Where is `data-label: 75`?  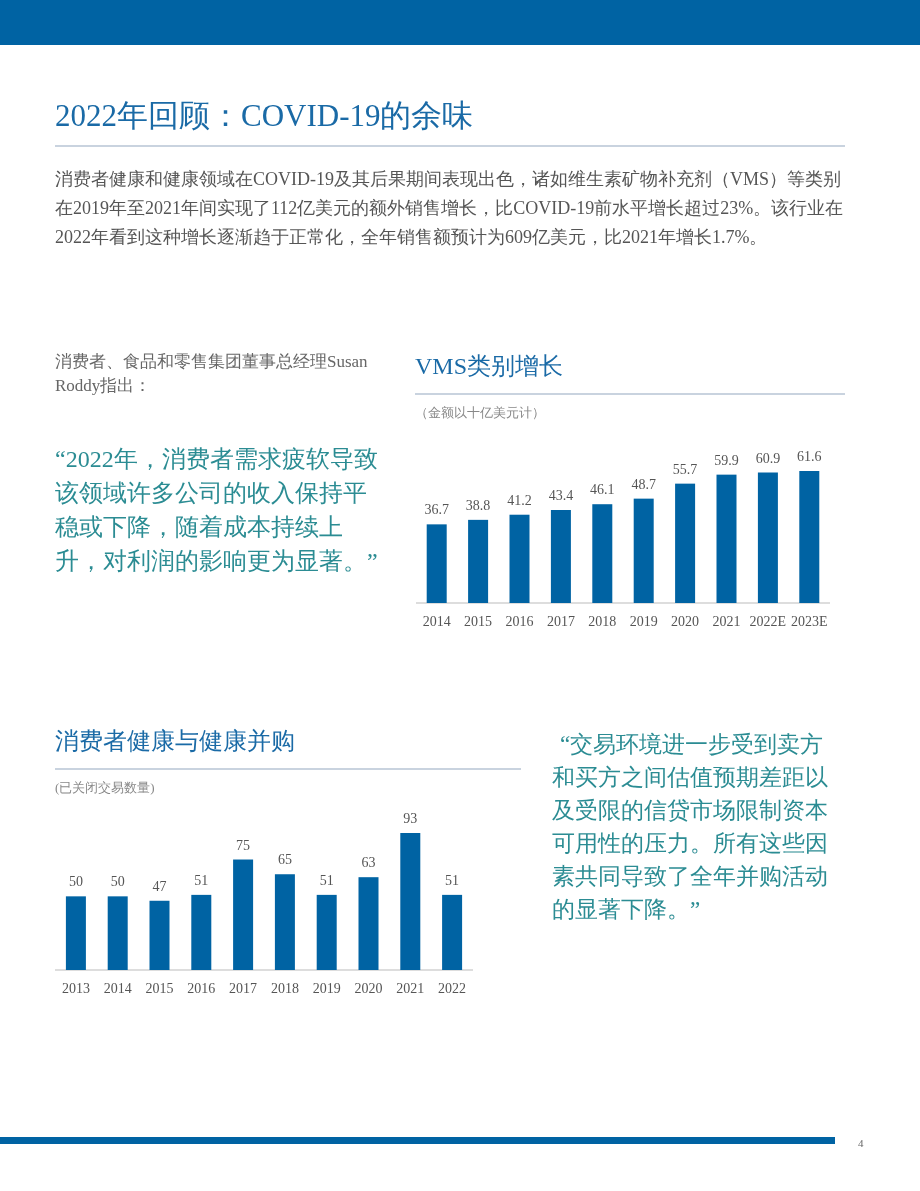 data-label: 75 is located at coordinates (243, 845).